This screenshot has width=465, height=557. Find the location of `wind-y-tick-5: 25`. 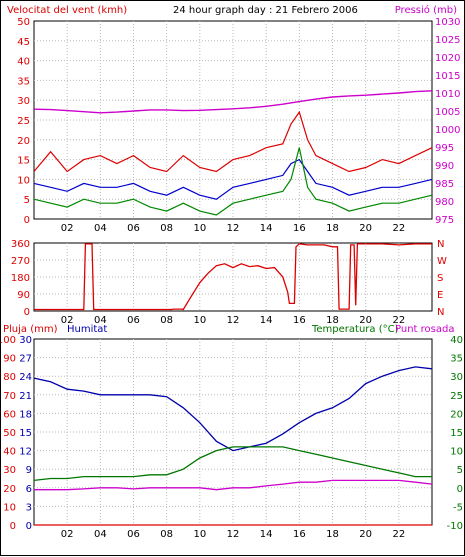

wind-y-tick-5: 25 is located at coordinates (23, 121).